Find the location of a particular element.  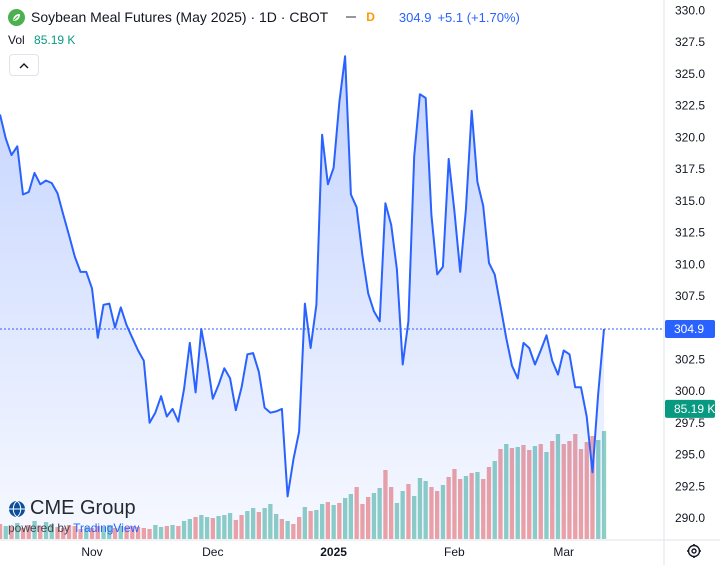

chevron-up-icon is located at coordinates (24, 65).